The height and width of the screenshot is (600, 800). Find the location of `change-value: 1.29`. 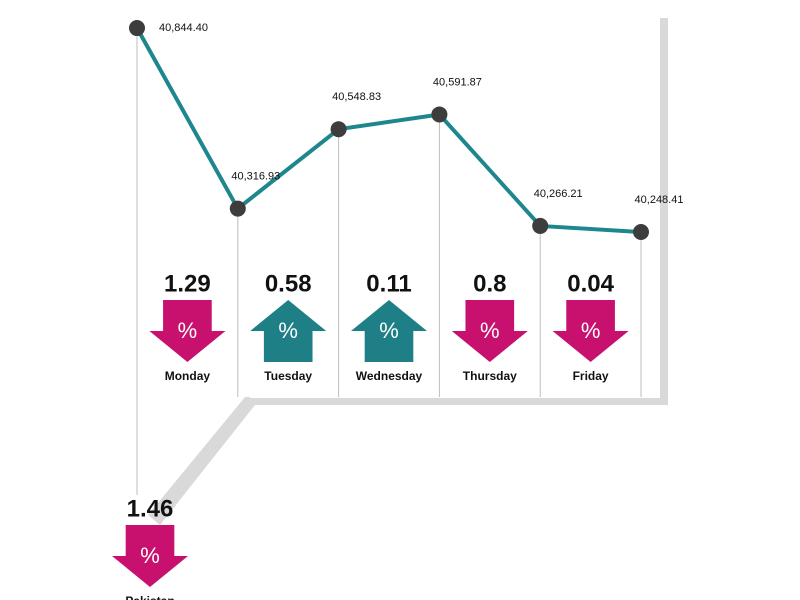

change-value: 1.29 is located at coordinates (187, 283).